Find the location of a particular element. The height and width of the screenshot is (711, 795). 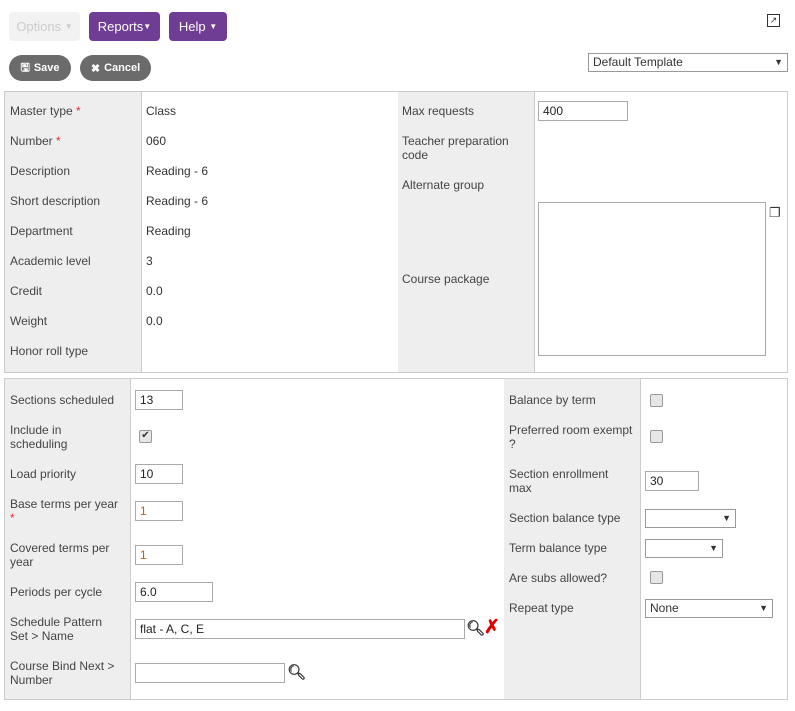

periods-label: Periods per cycle is located at coordinates (56, 592).